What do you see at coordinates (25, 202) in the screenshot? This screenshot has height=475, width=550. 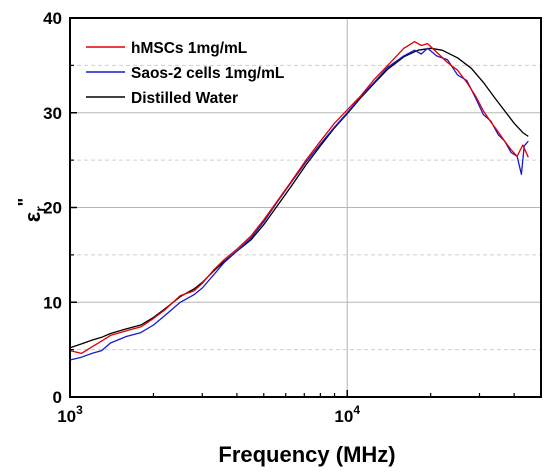 I see `y-axis-title-sup: "` at bounding box center [25, 202].